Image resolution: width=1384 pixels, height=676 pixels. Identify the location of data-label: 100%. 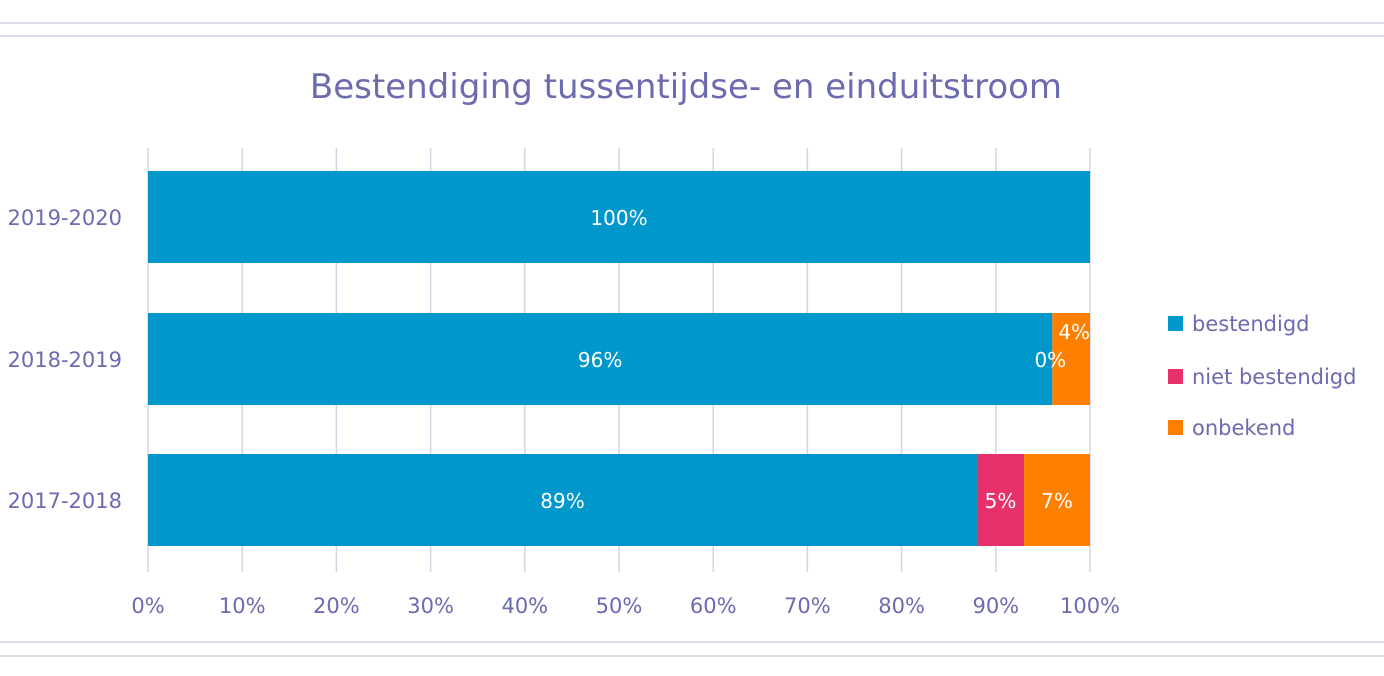
(618, 218).